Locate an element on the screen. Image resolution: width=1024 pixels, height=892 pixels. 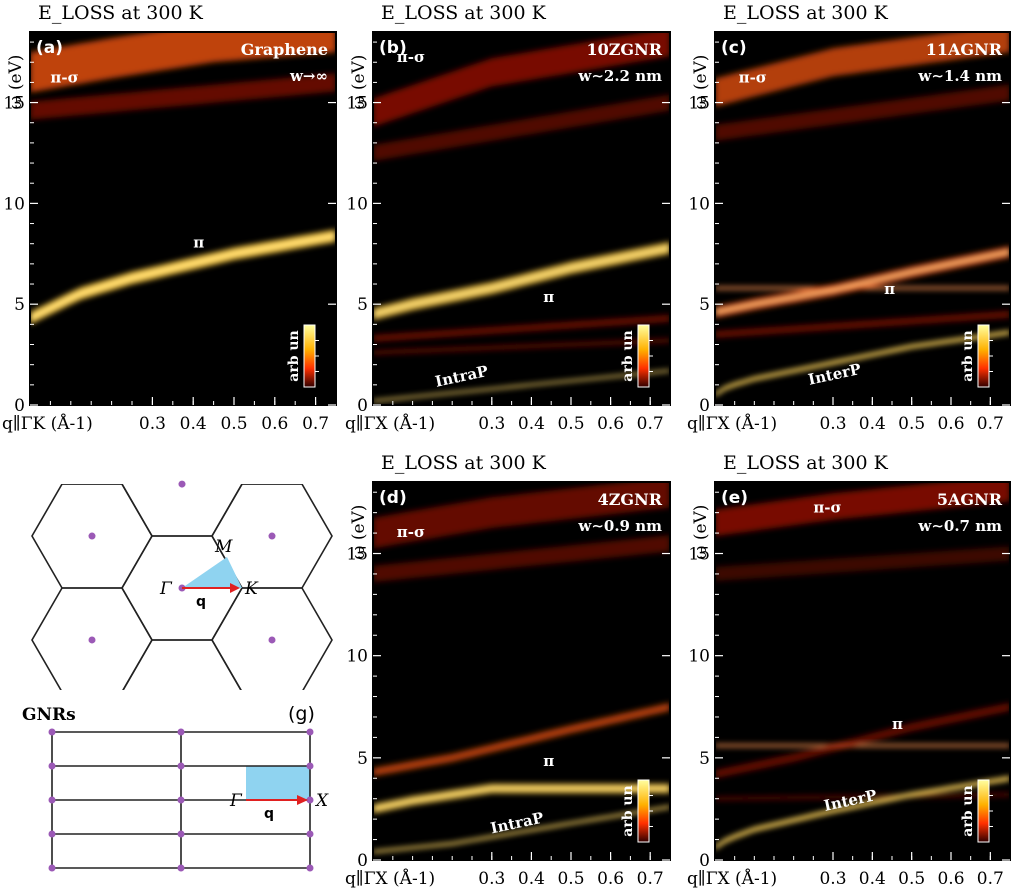
panel-letter: (c) is located at coordinates (734, 48).